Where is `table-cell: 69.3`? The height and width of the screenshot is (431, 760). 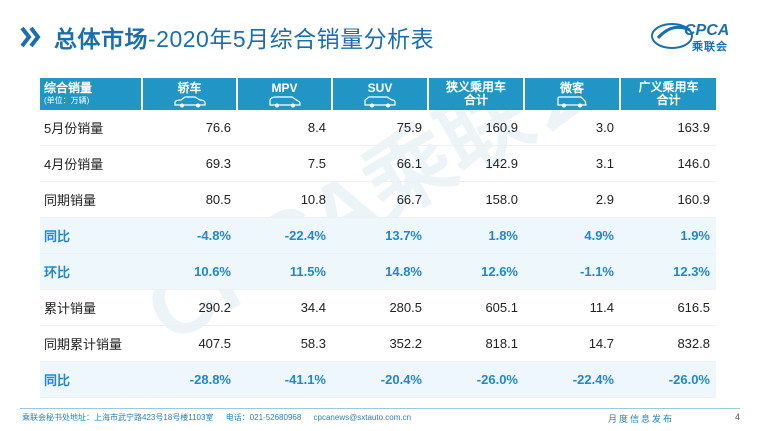
table-cell: 69.3 is located at coordinates (189, 163).